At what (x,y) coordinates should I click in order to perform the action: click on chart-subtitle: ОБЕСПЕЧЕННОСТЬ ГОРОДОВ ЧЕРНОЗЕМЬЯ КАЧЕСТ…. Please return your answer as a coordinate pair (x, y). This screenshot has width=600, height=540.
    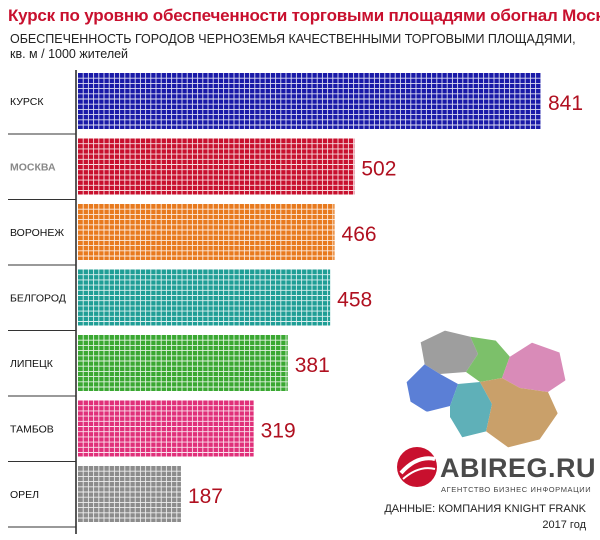
    Looking at the image, I should click on (300, 47).